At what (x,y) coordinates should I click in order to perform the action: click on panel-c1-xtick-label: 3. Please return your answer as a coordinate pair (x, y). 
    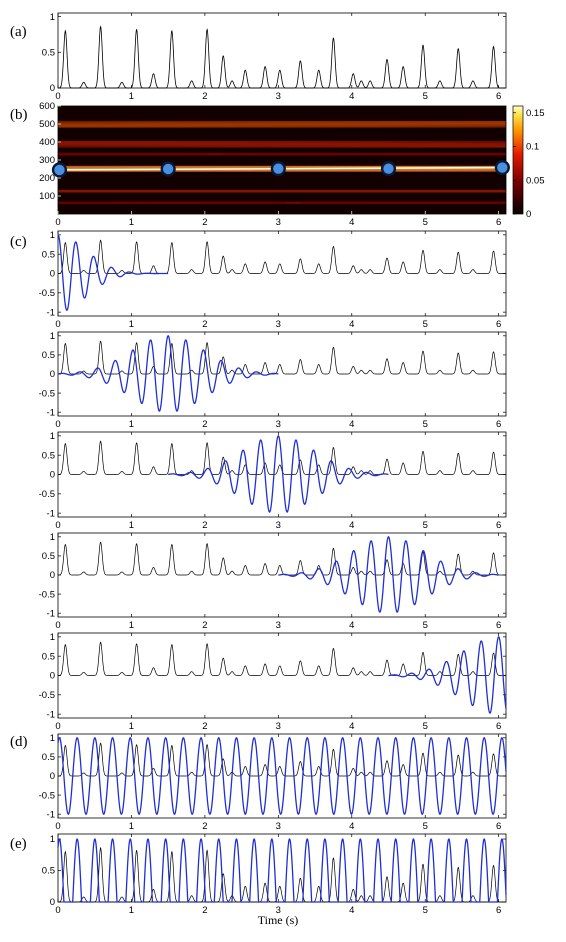
    Looking at the image, I should click on (278, 324).